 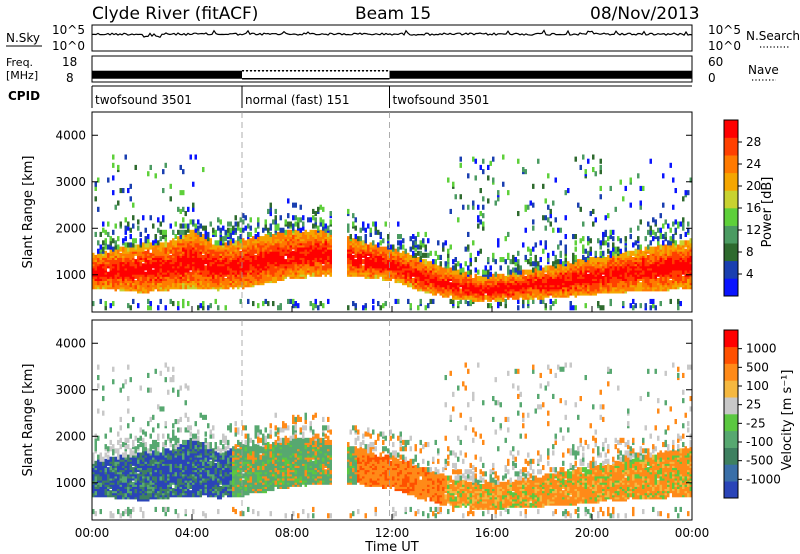 What do you see at coordinates (68, 46) in the screenshot?
I see `noise-tick-left-bottom: 10^0` at bounding box center [68, 46].